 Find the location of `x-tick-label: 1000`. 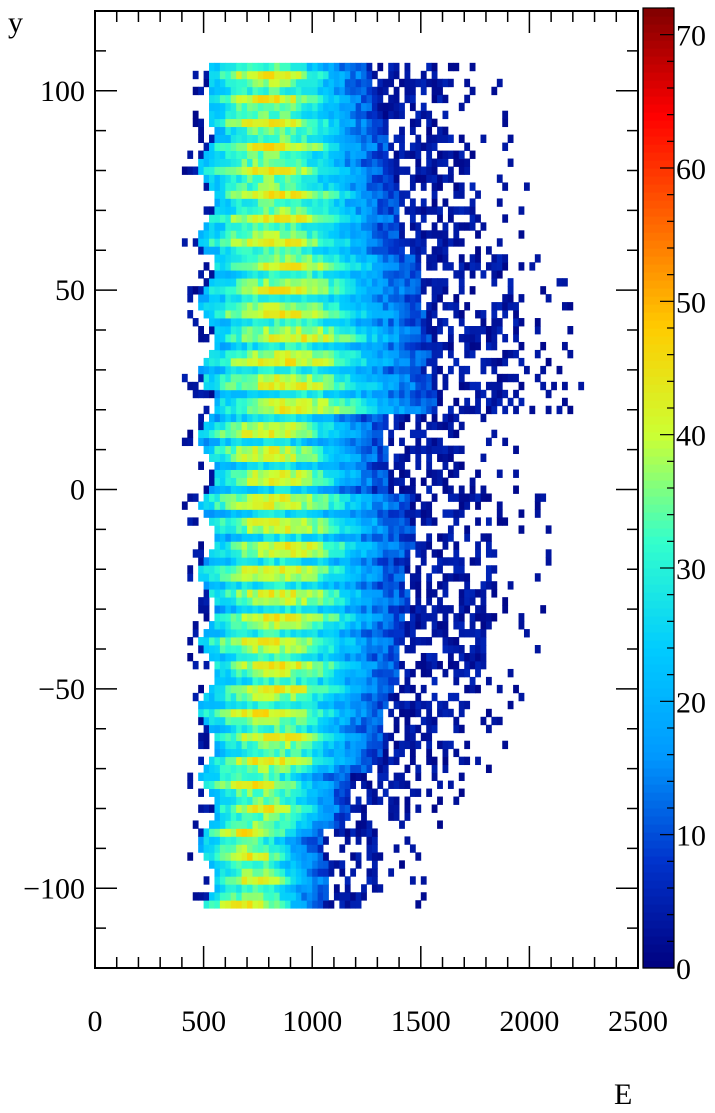

x-tick-label: 1000 is located at coordinates (312, 1021).